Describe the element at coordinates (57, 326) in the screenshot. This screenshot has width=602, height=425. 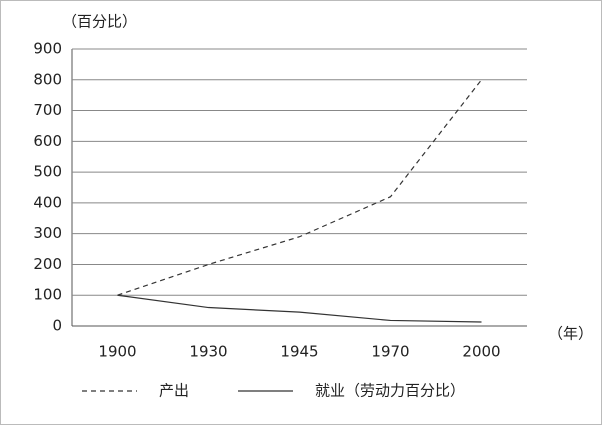
I see `y-tick-label: 0` at that location.